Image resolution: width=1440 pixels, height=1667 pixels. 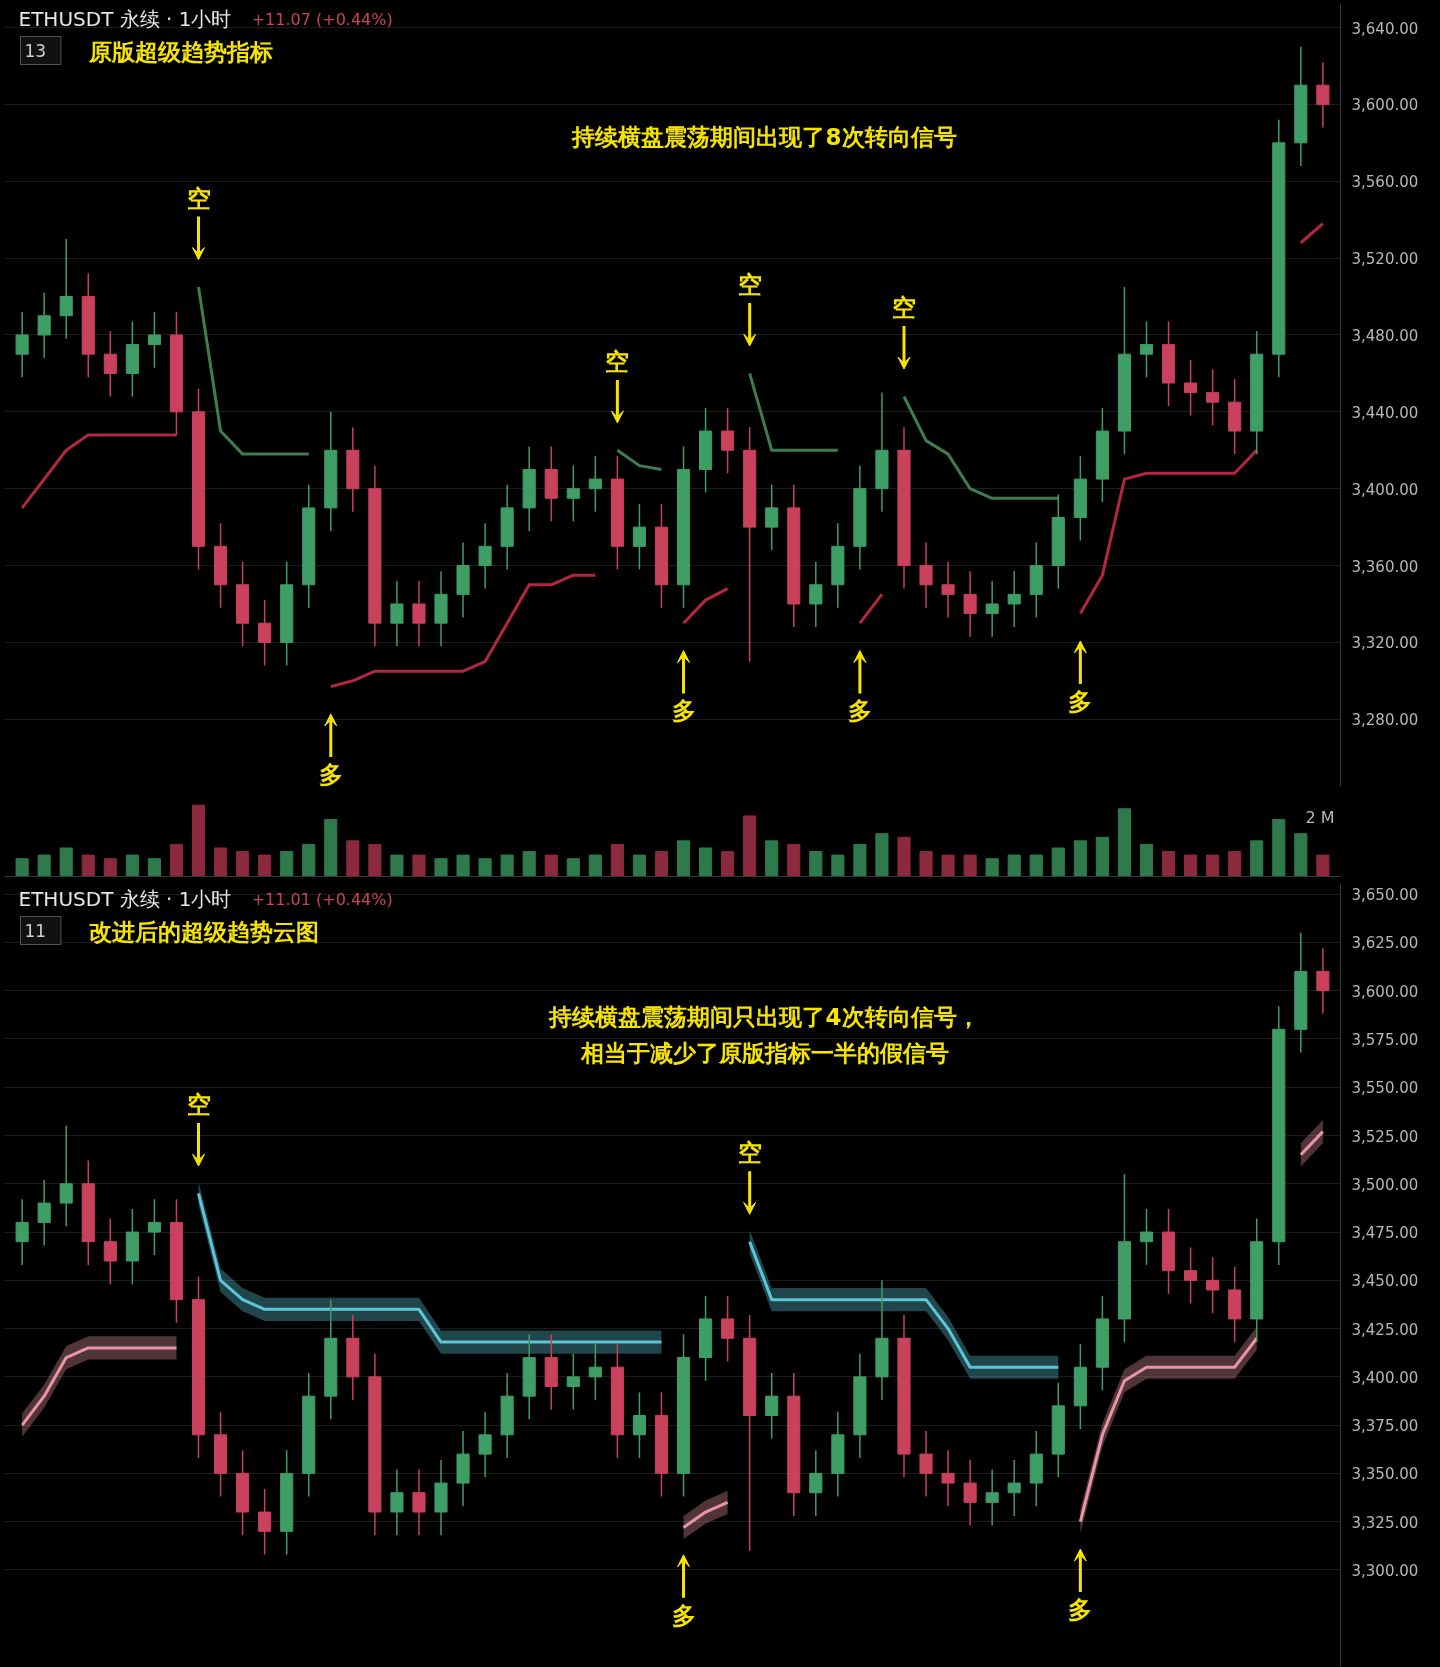 I want to click on y-tick-label: 3,575.00, so click(x=1385, y=1039).